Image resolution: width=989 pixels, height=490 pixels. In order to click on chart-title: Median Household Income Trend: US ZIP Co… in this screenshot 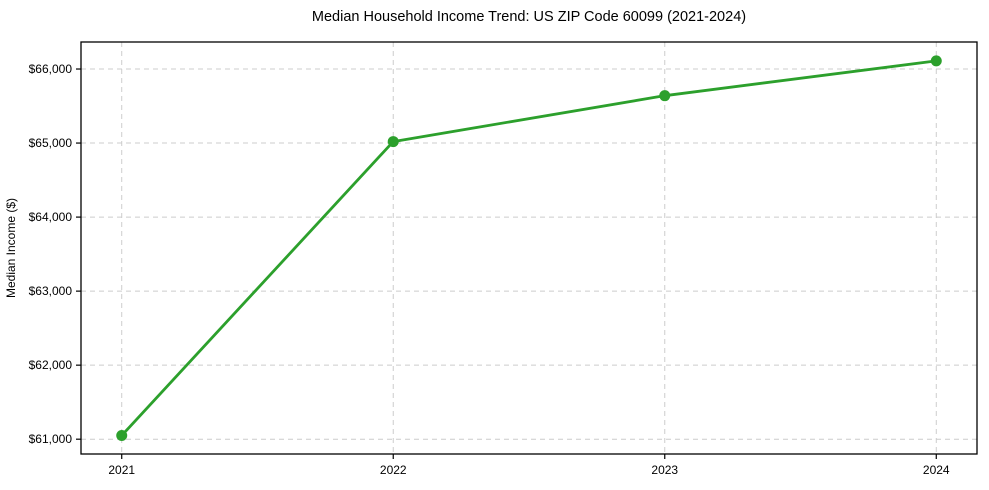, I will do `click(529, 17)`.